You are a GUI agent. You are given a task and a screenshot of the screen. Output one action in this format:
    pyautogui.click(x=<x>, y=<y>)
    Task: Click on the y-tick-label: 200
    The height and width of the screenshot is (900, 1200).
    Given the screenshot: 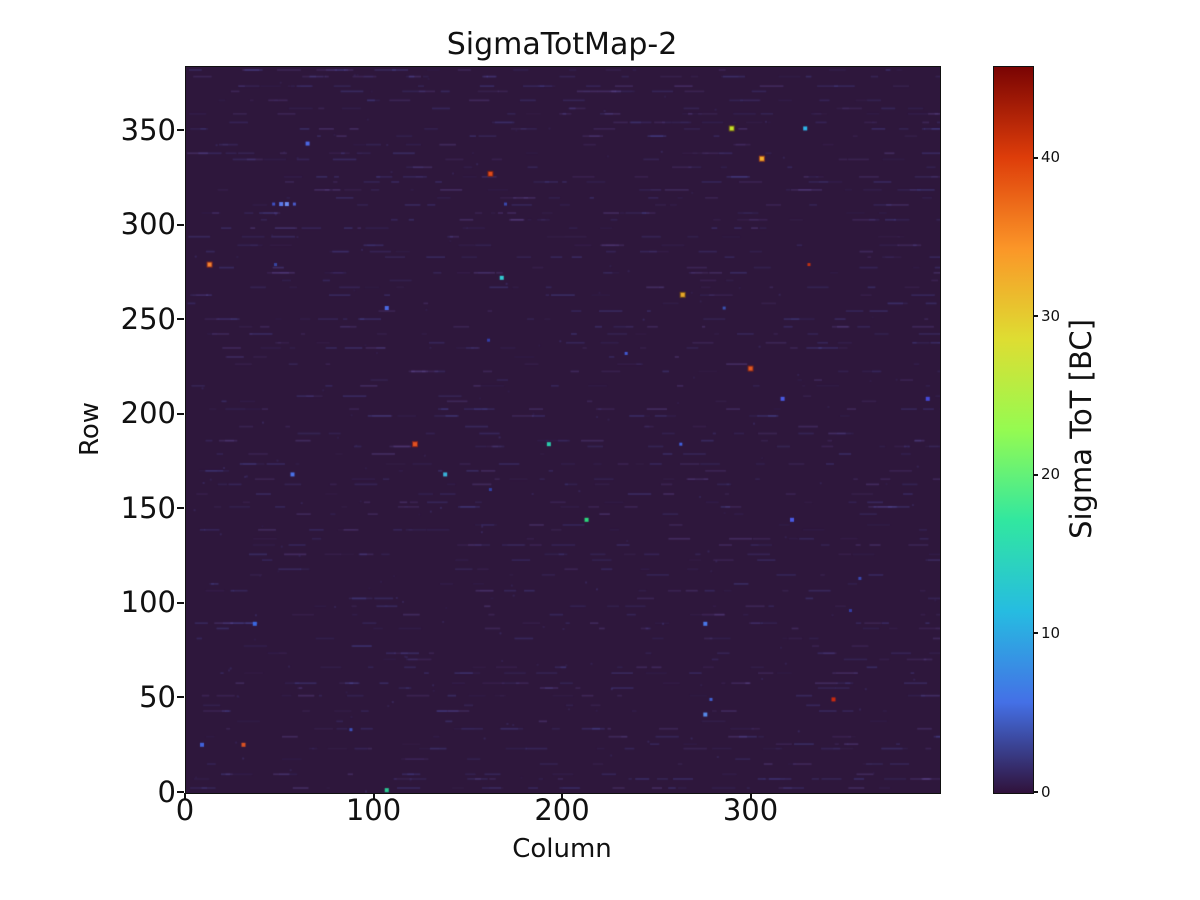 What is the action you would take?
    pyautogui.click(x=148, y=413)
    